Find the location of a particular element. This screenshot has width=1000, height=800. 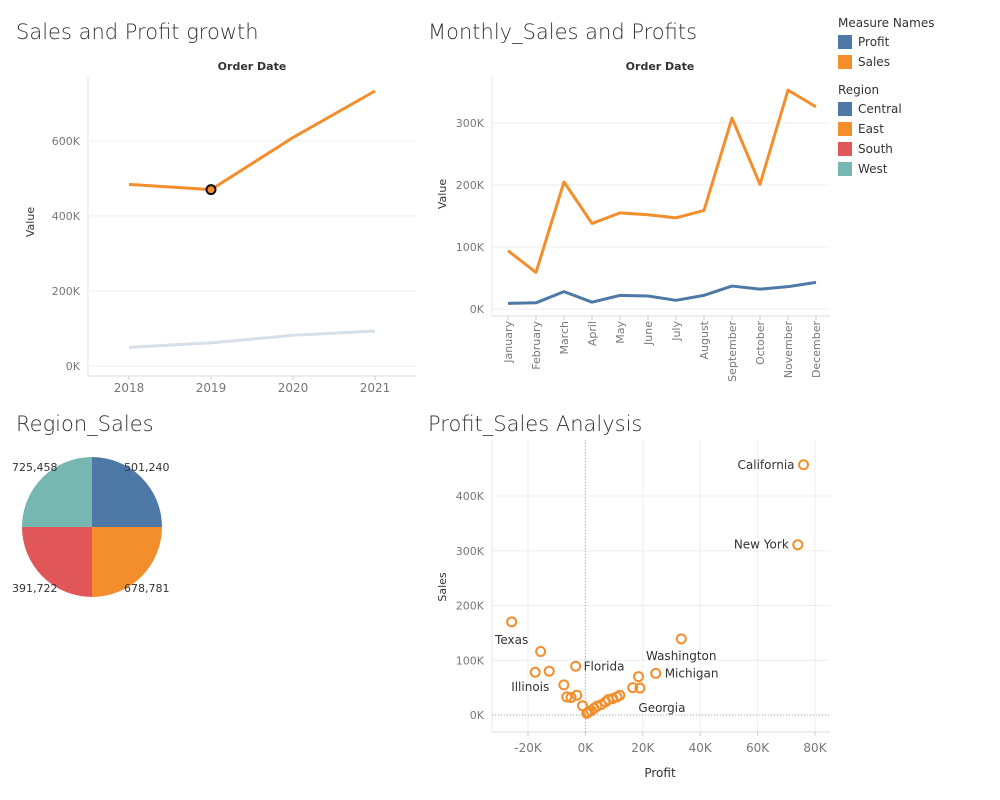

swatch-east is located at coordinates (845, 129).